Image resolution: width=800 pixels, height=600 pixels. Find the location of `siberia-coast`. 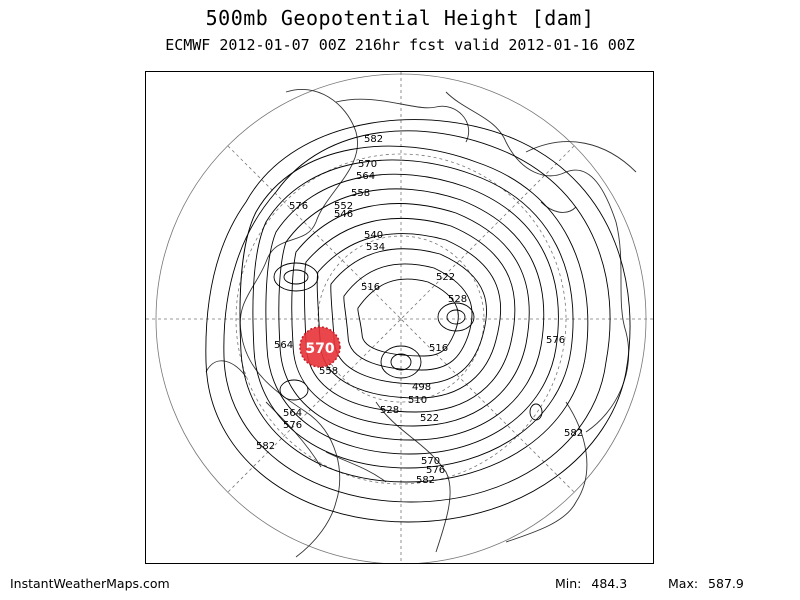

siberia-coast is located at coordinates (581, 157).